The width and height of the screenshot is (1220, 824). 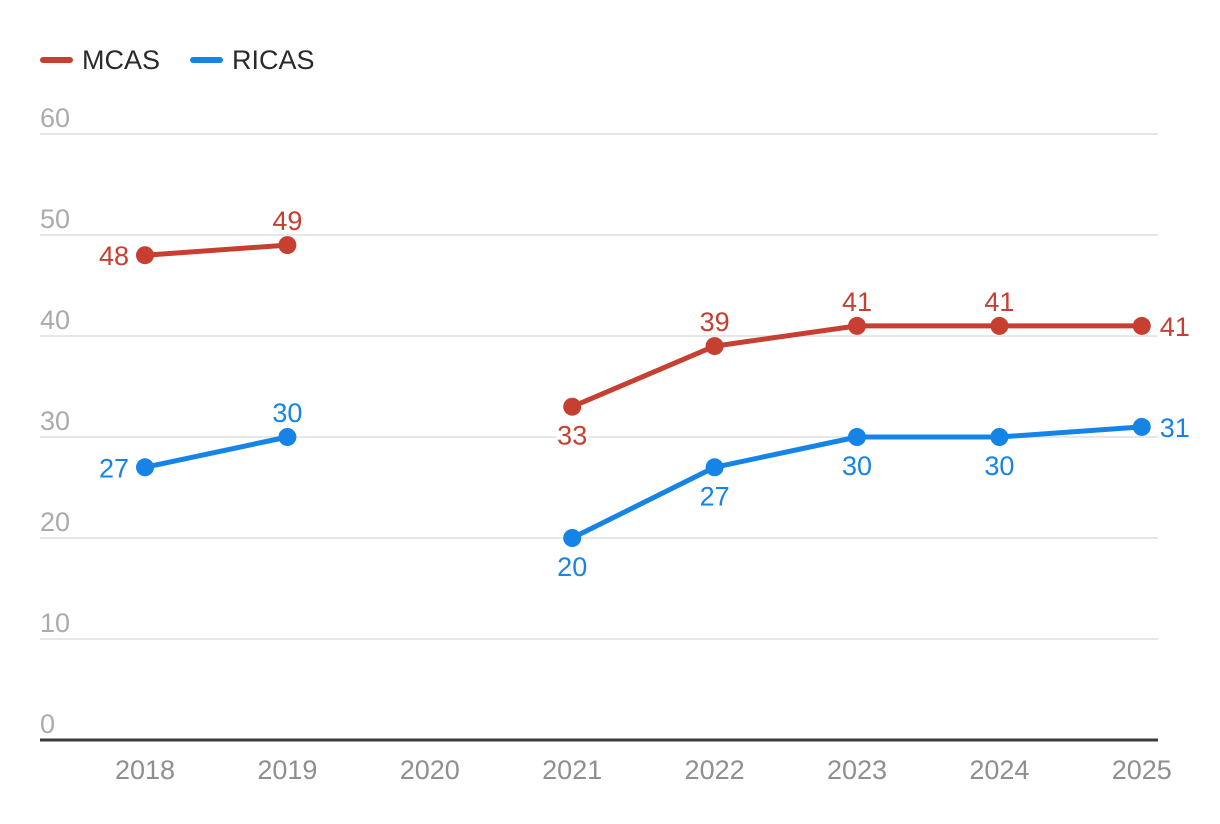 What do you see at coordinates (999, 466) in the screenshot?
I see `ricas-value-label-2024: 30` at bounding box center [999, 466].